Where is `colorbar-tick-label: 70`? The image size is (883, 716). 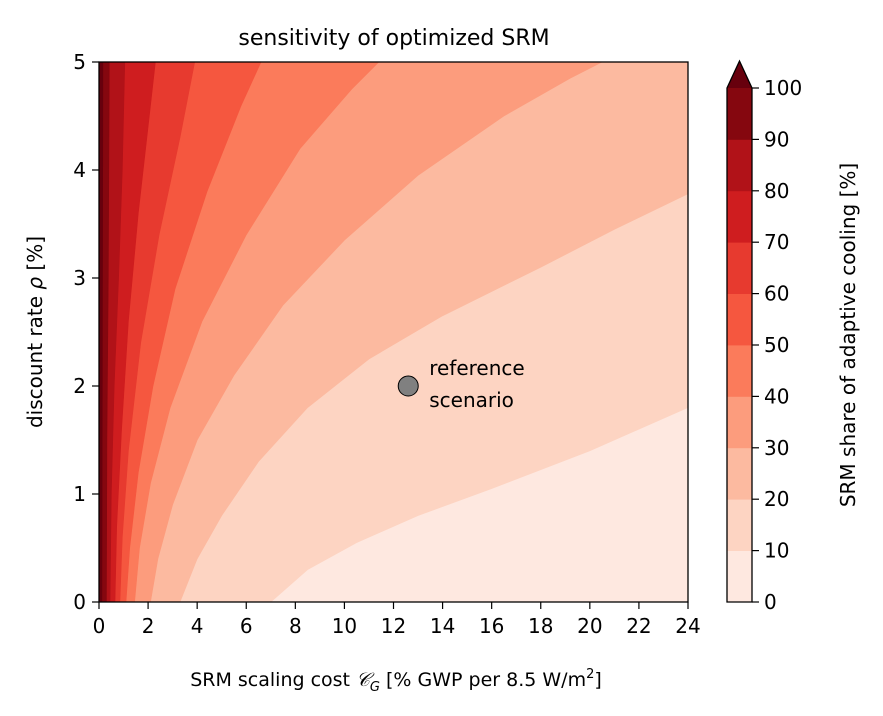
colorbar-tick-label: 70 is located at coordinates (776, 242).